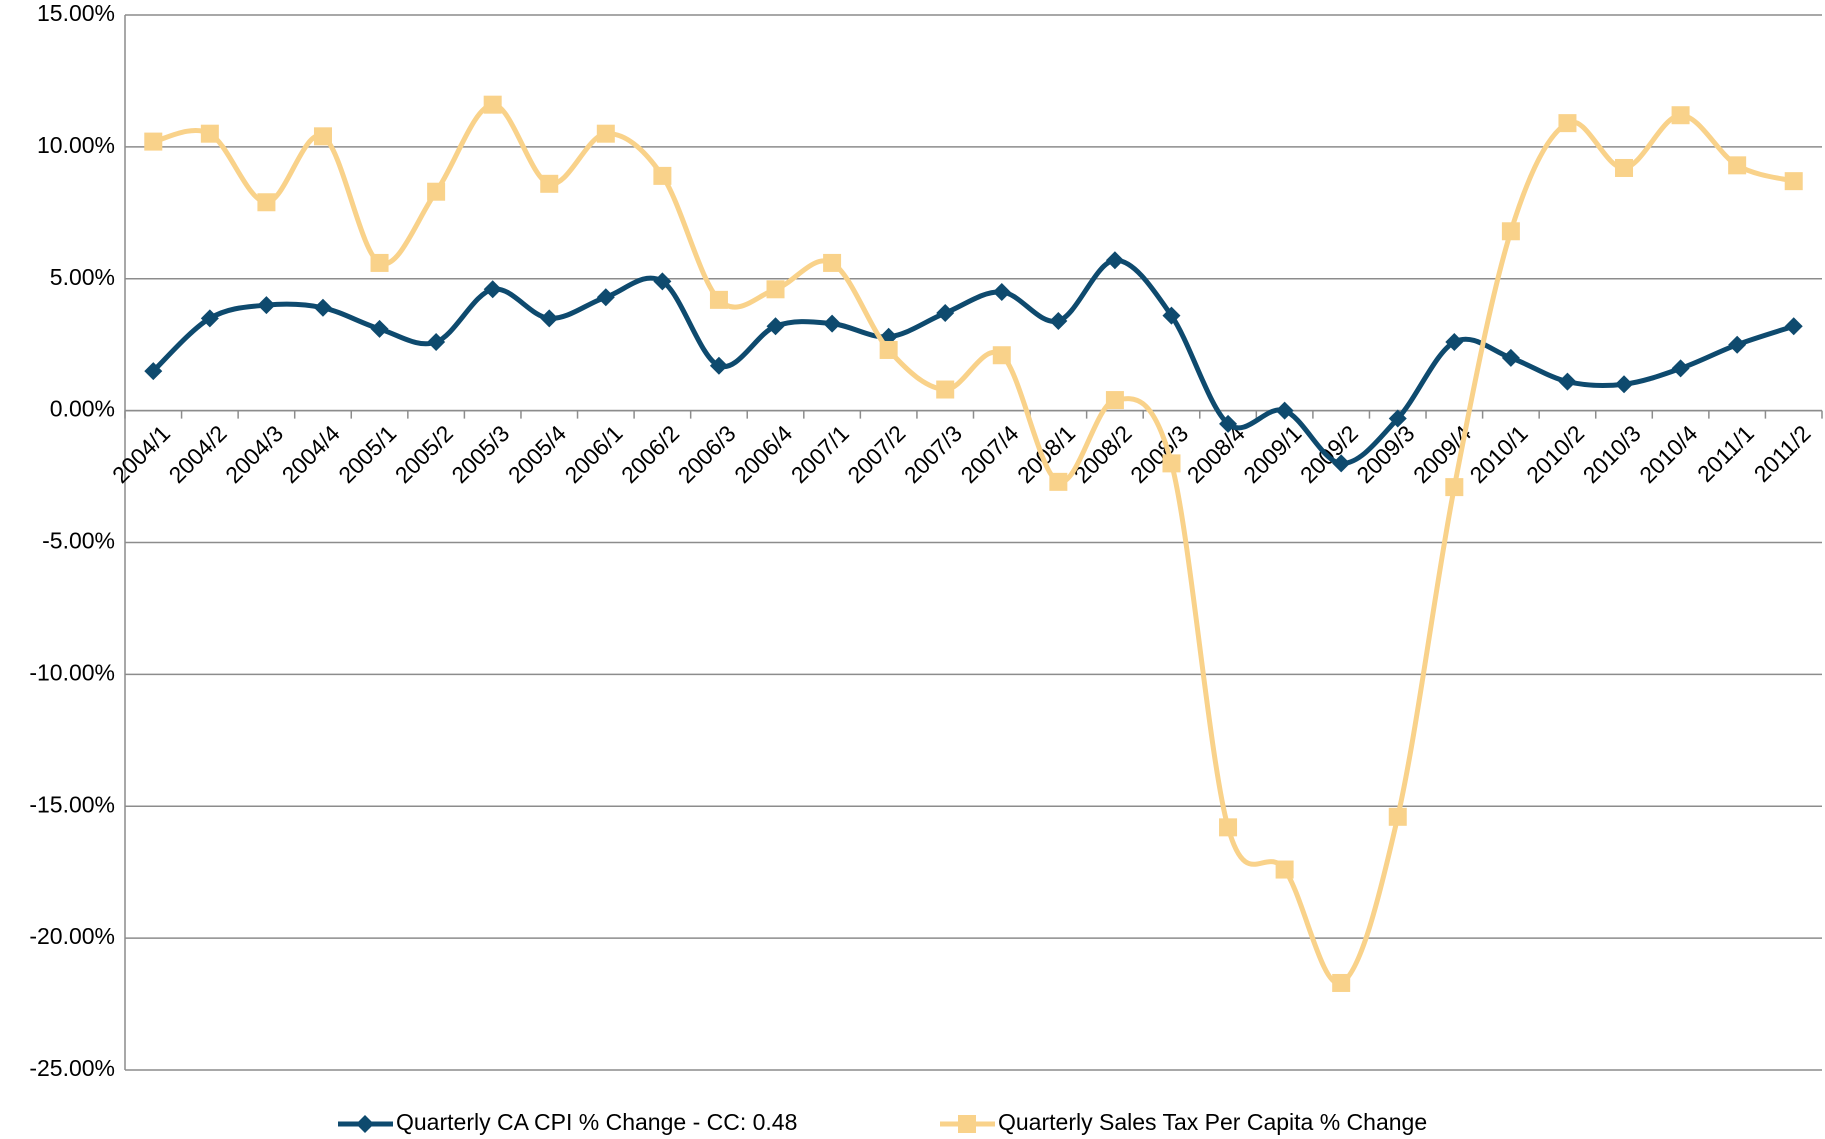 The height and width of the screenshot is (1139, 1825). What do you see at coordinates (82, 277) in the screenshot?
I see `y-tick-label: 5.00%` at bounding box center [82, 277].